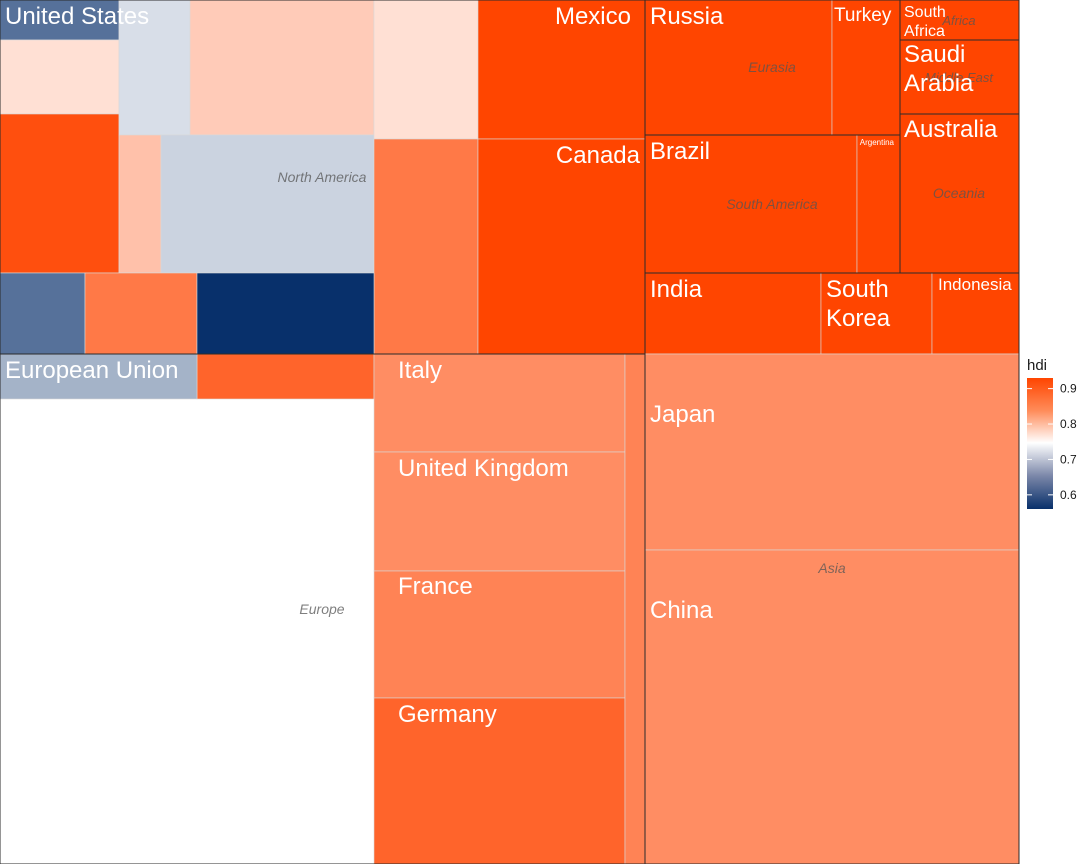  What do you see at coordinates (1068, 424) in the screenshot?
I see `legend-tick-label: 0.8` at bounding box center [1068, 424].